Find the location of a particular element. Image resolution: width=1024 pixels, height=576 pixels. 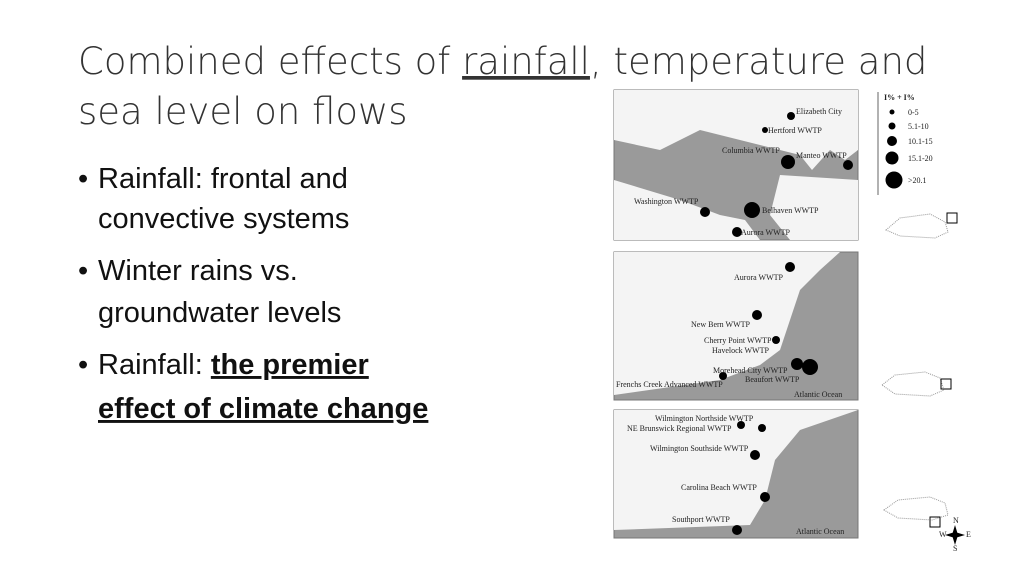

map-label: Havelock WWTP is located at coordinates (740, 350).